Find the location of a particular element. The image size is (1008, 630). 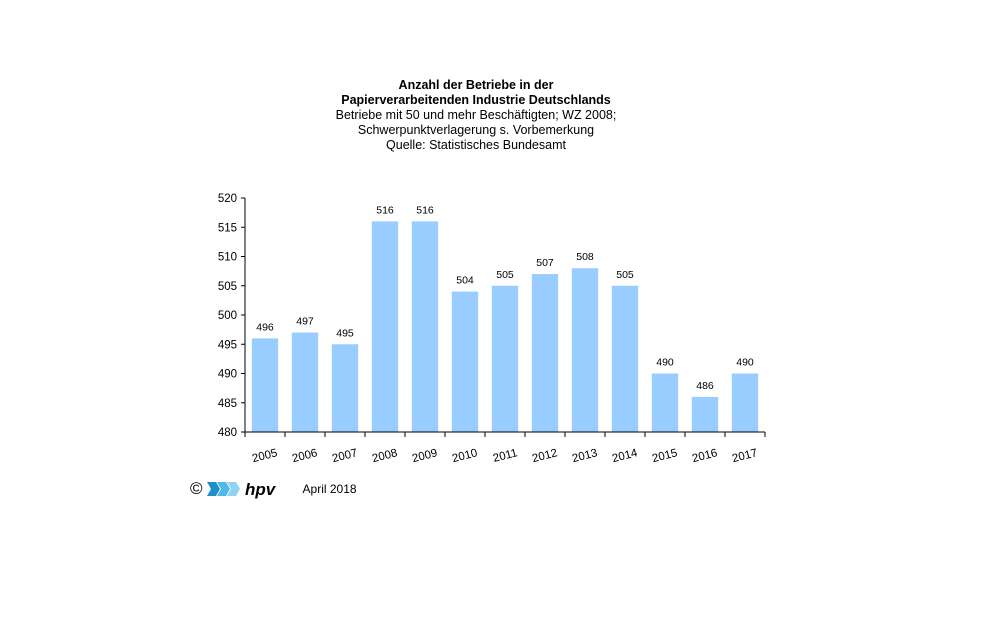

x-tick-label: 2009 is located at coordinates (425, 456).